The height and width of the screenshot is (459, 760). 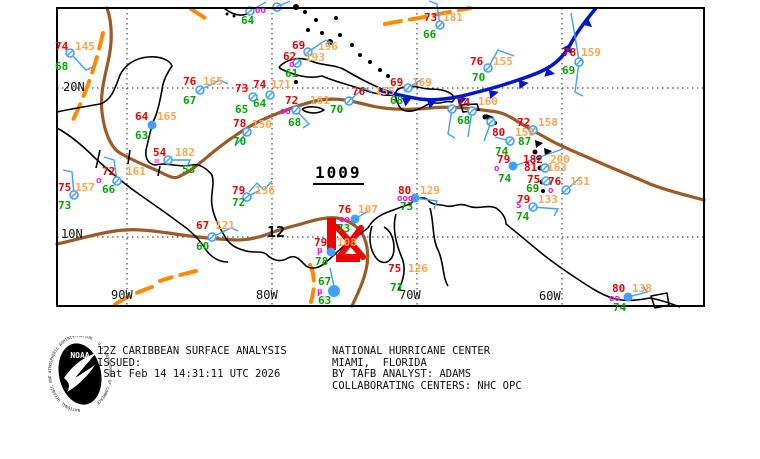 What do you see at coordinates (533, 159) in the screenshot?
I see `temperature-value: 182` at bounding box center [533, 159].